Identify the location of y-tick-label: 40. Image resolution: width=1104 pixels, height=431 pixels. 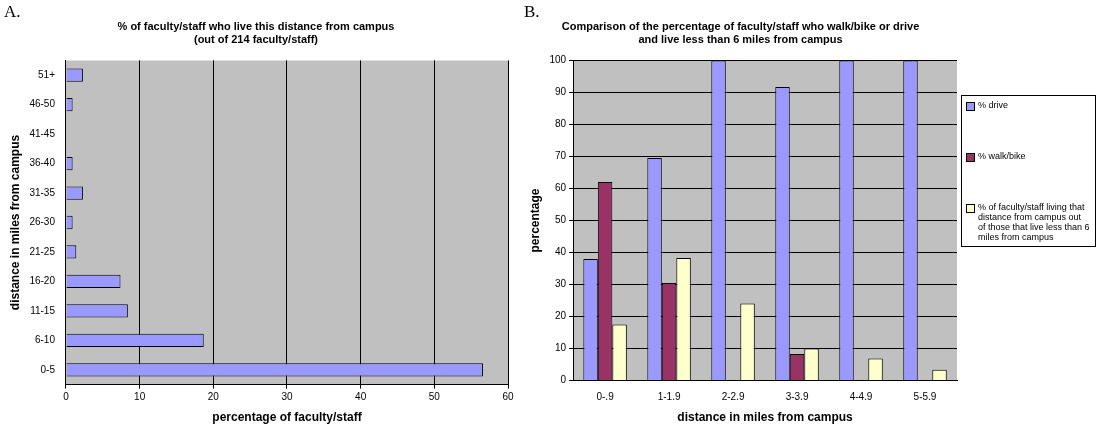
(560, 252).